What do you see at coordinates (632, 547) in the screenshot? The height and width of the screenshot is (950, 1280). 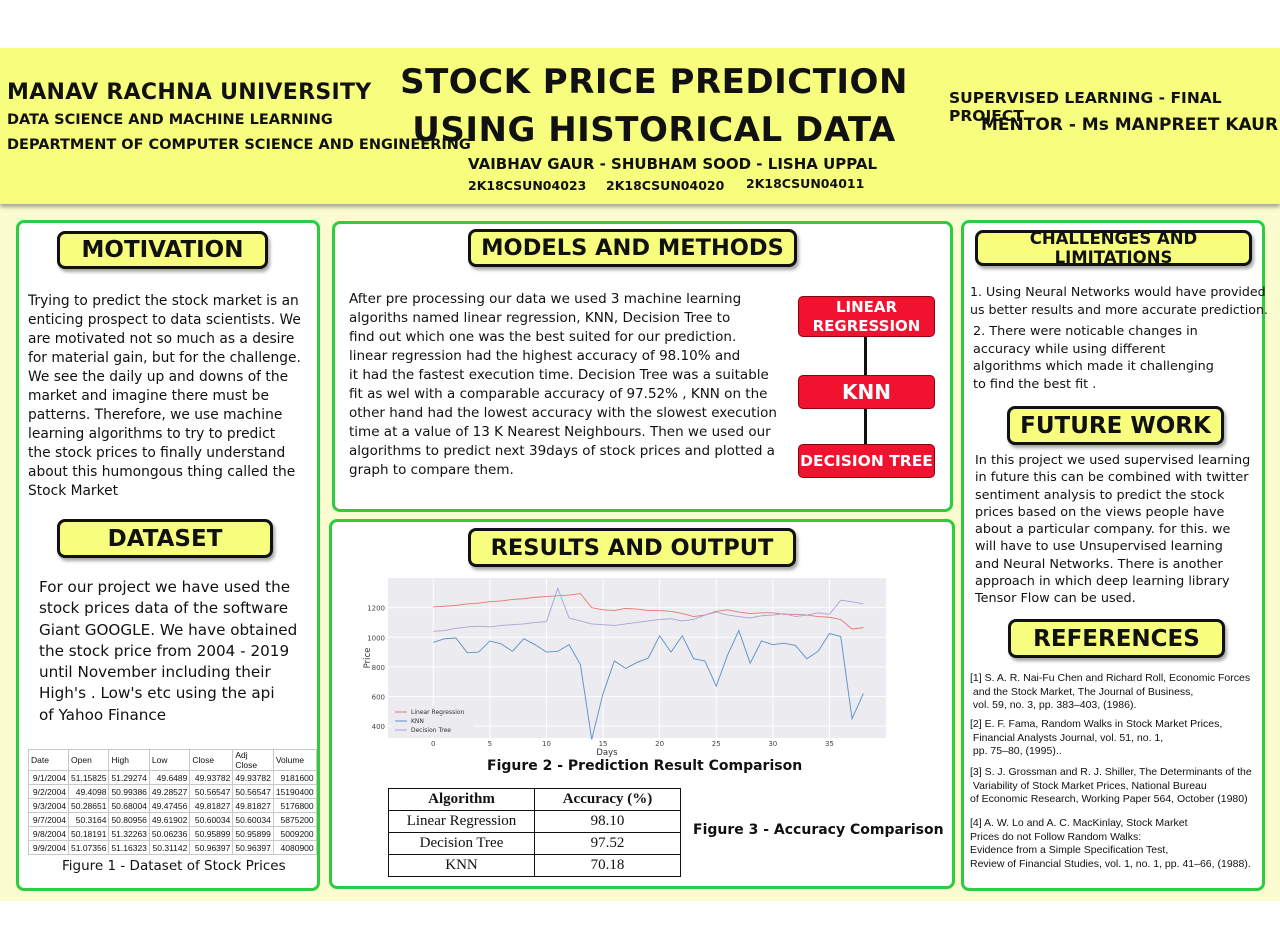 I see `results-heading: RESULTS AND OUTPUT` at bounding box center [632, 547].